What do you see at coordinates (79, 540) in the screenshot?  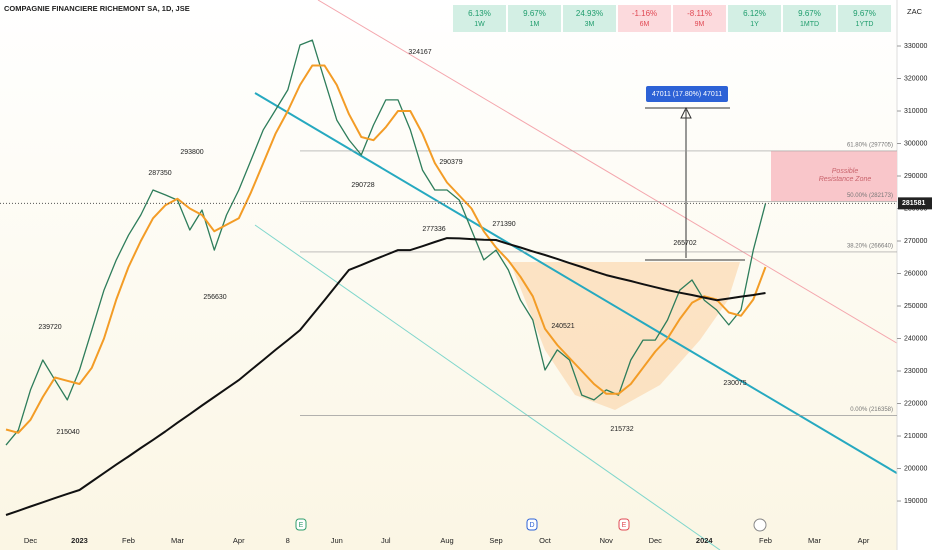 I see `x-tick-label: 2023` at bounding box center [79, 540].